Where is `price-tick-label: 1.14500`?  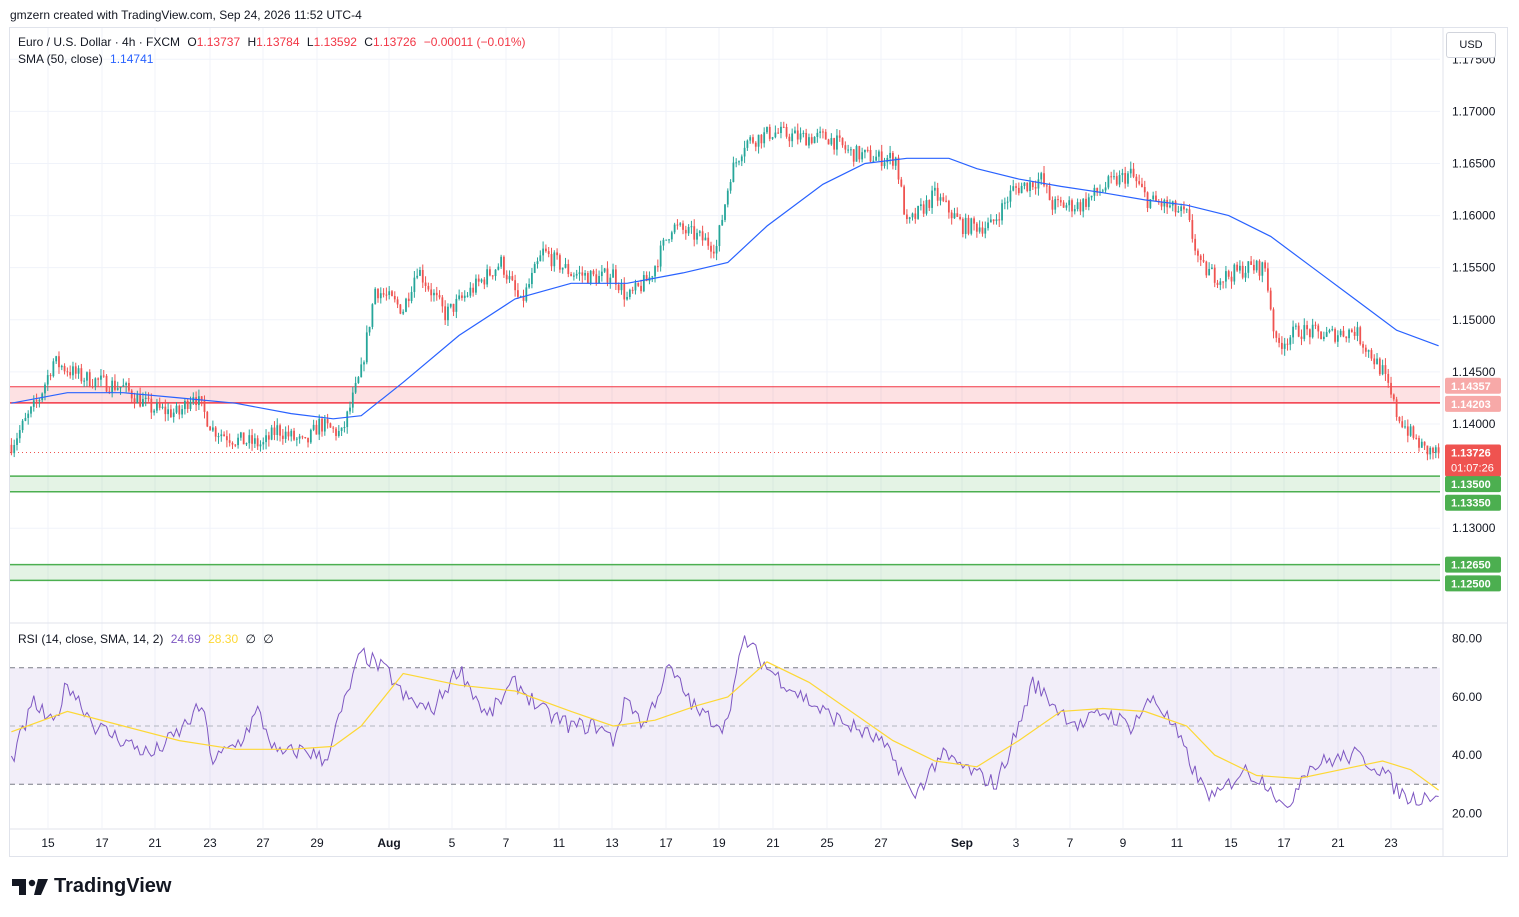
price-tick-label: 1.14500 is located at coordinates (1474, 372).